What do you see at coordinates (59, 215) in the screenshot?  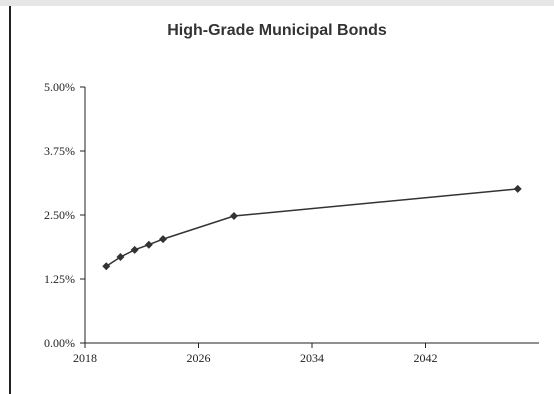 I see `y-tick-label: 2.50%` at bounding box center [59, 215].